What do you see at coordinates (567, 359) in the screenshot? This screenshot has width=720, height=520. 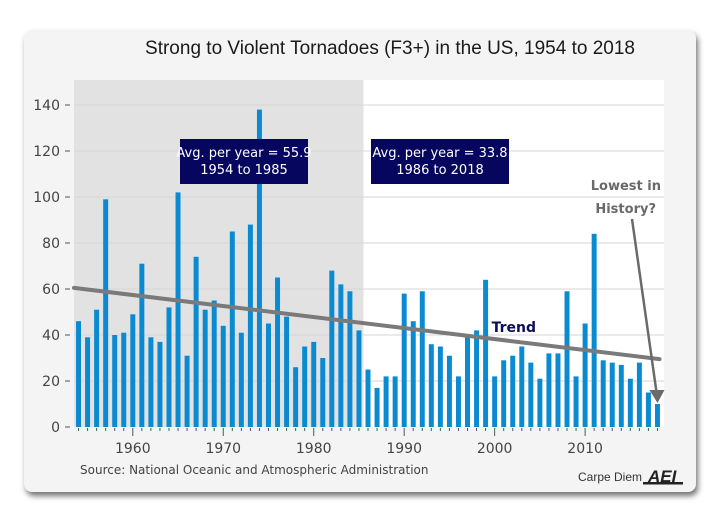 I see `bar-2008` at bounding box center [567, 359].